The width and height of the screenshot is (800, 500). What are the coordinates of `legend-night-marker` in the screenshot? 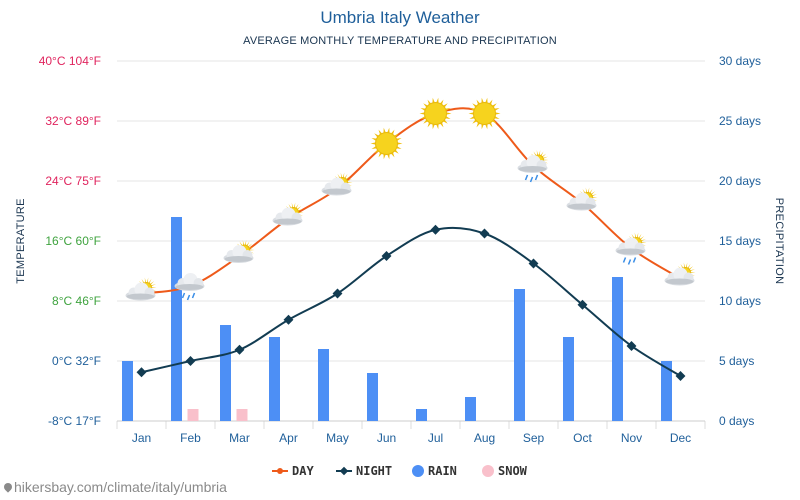 It's located at (344, 471).